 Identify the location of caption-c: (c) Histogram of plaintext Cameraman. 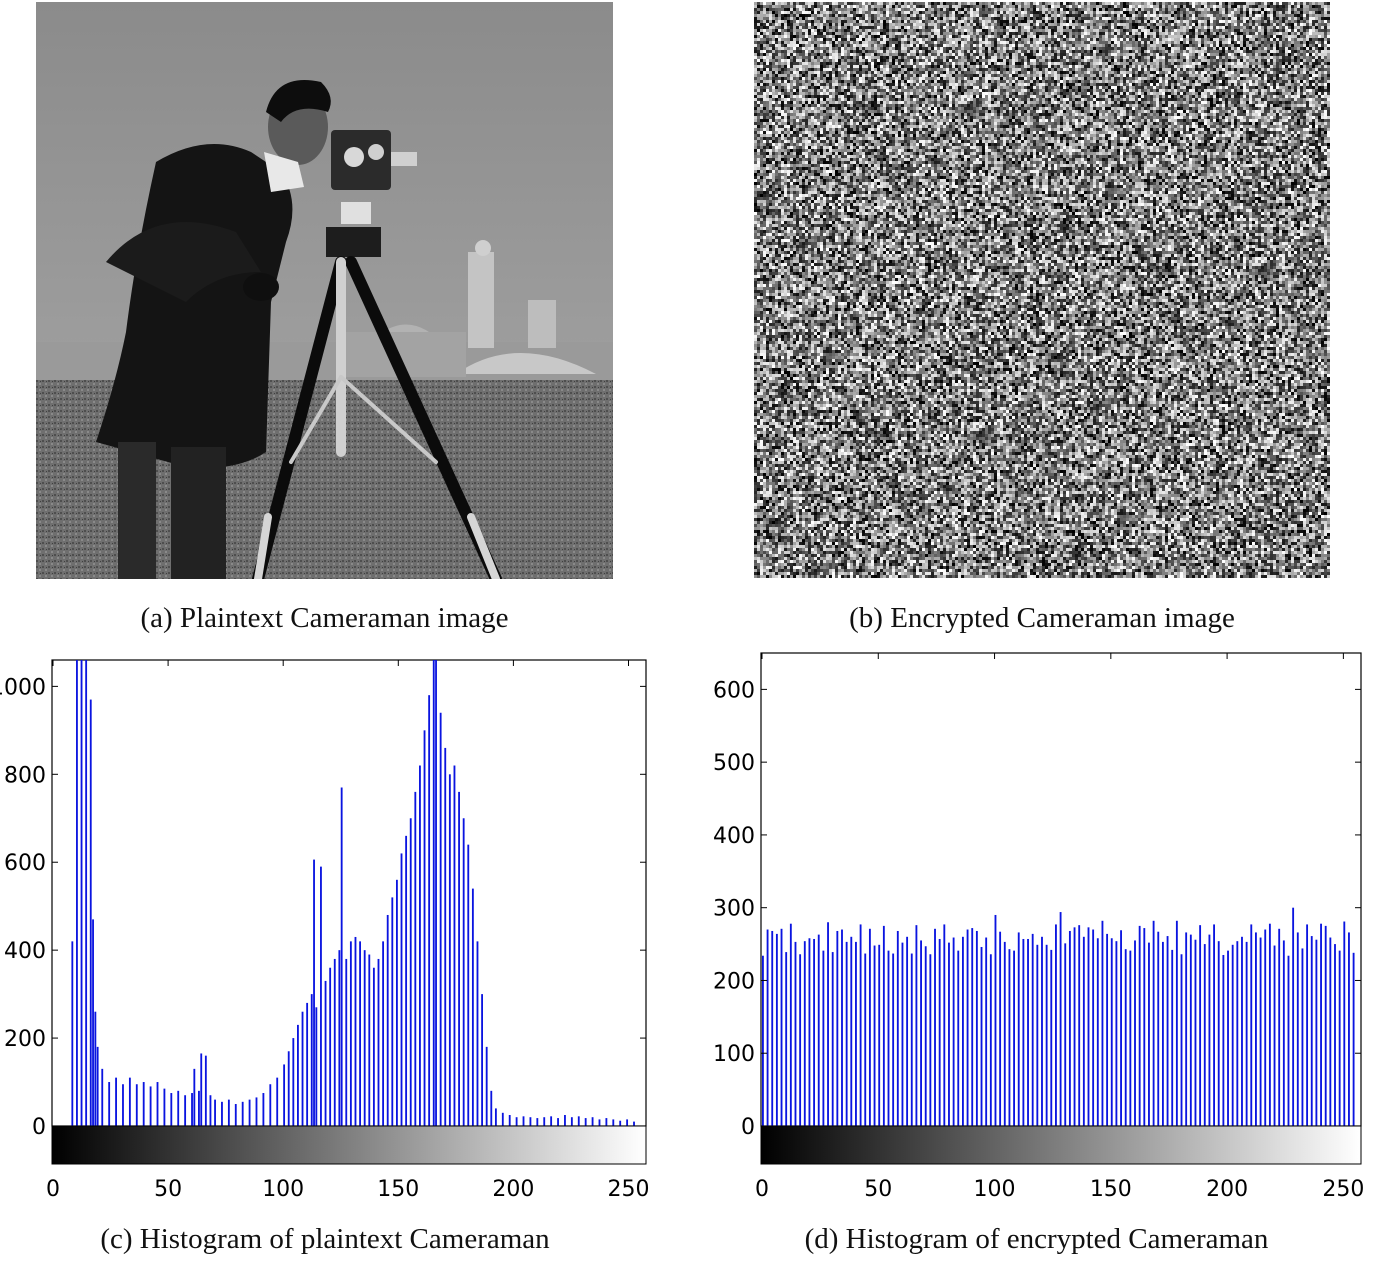
(325, 1239).